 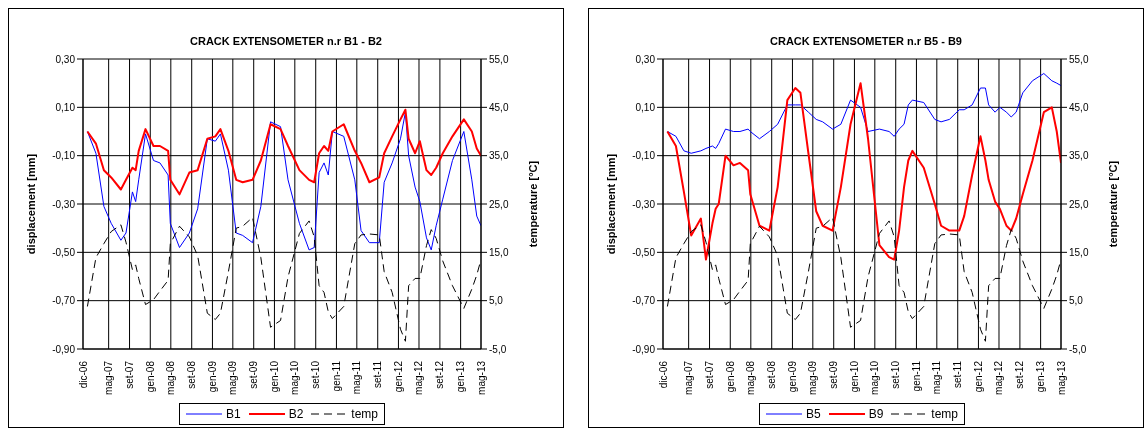 What do you see at coordinates (866, 42) in the screenshot?
I see `chart-title: CRACK EXTENSOMETER n.r B5 - B9` at bounding box center [866, 42].